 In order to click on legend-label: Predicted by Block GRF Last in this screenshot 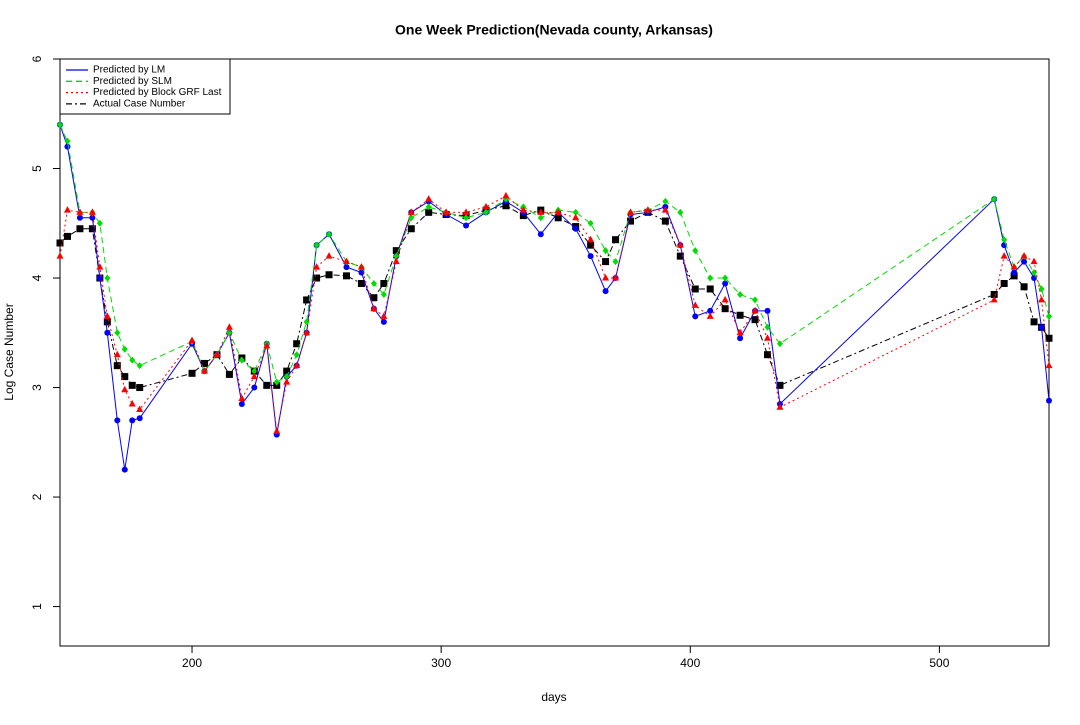, I will do `click(157, 92)`.